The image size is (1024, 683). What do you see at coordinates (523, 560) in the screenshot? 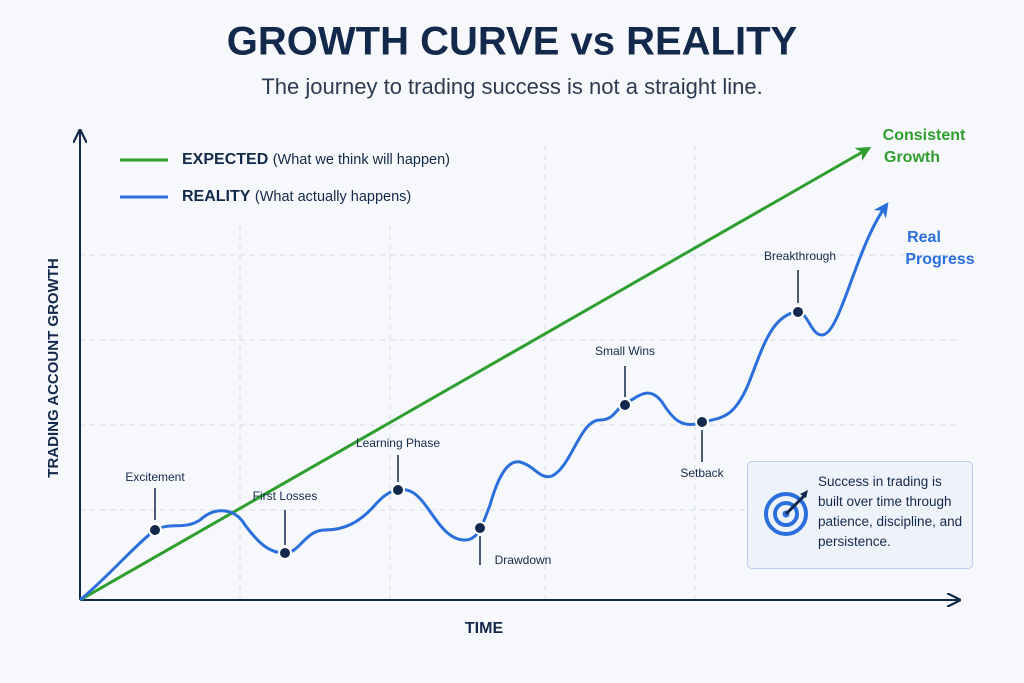
I see `milestone-label: Drawdown` at bounding box center [523, 560].